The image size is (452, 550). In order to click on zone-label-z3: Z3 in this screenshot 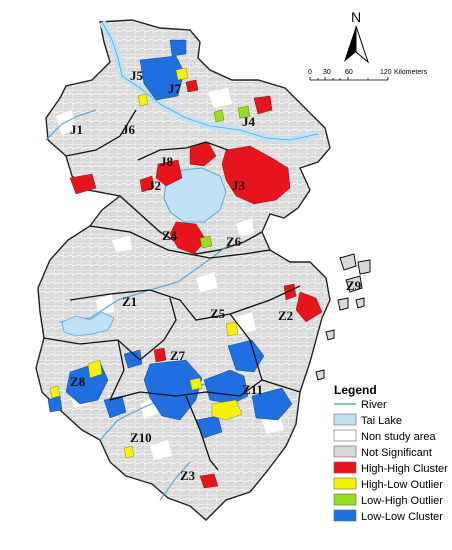, I will do `click(188, 475)`.